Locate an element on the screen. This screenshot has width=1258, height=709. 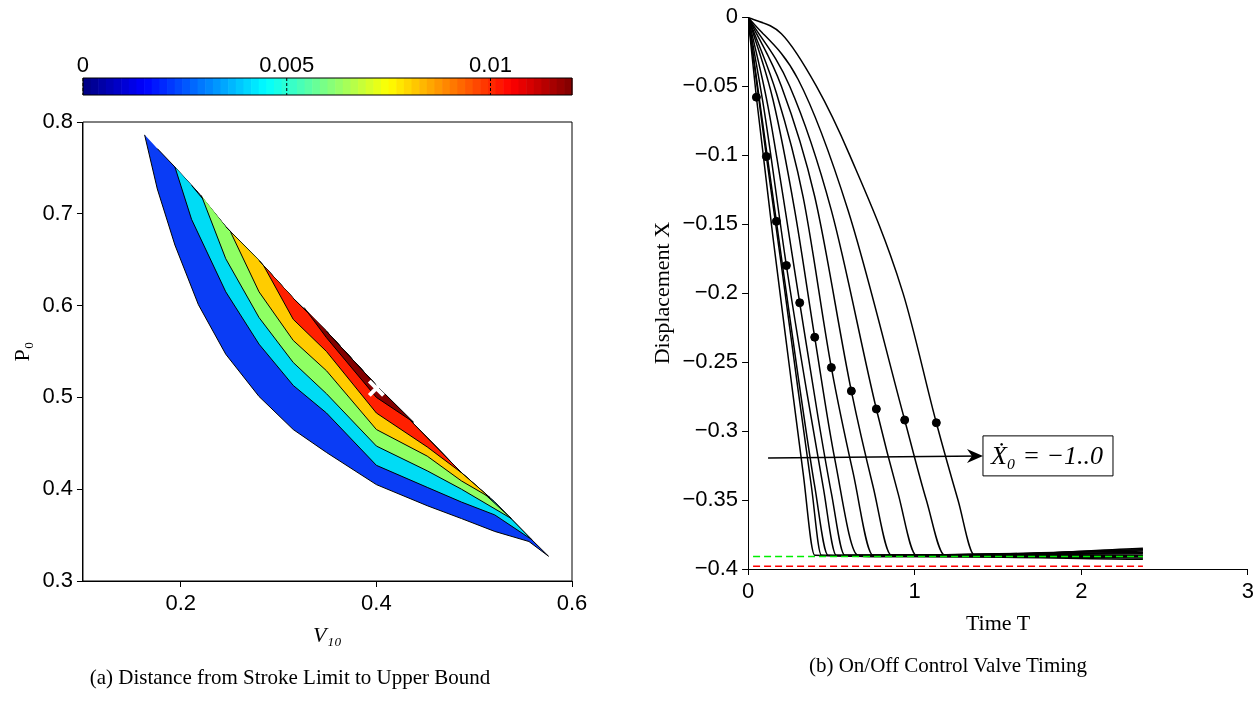
y-tick-label: −0.4 is located at coordinates (716, 568).